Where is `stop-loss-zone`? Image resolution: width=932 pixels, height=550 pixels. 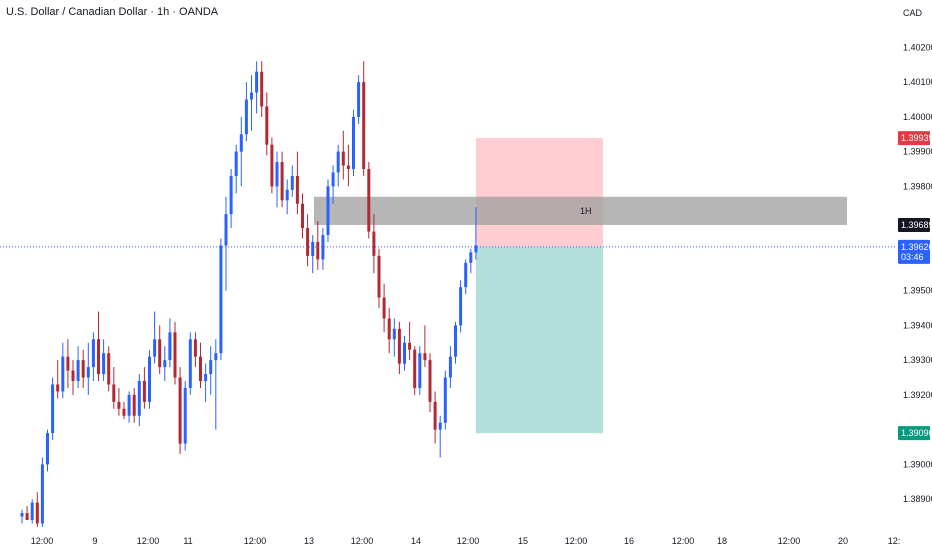 stop-loss-zone is located at coordinates (539, 192).